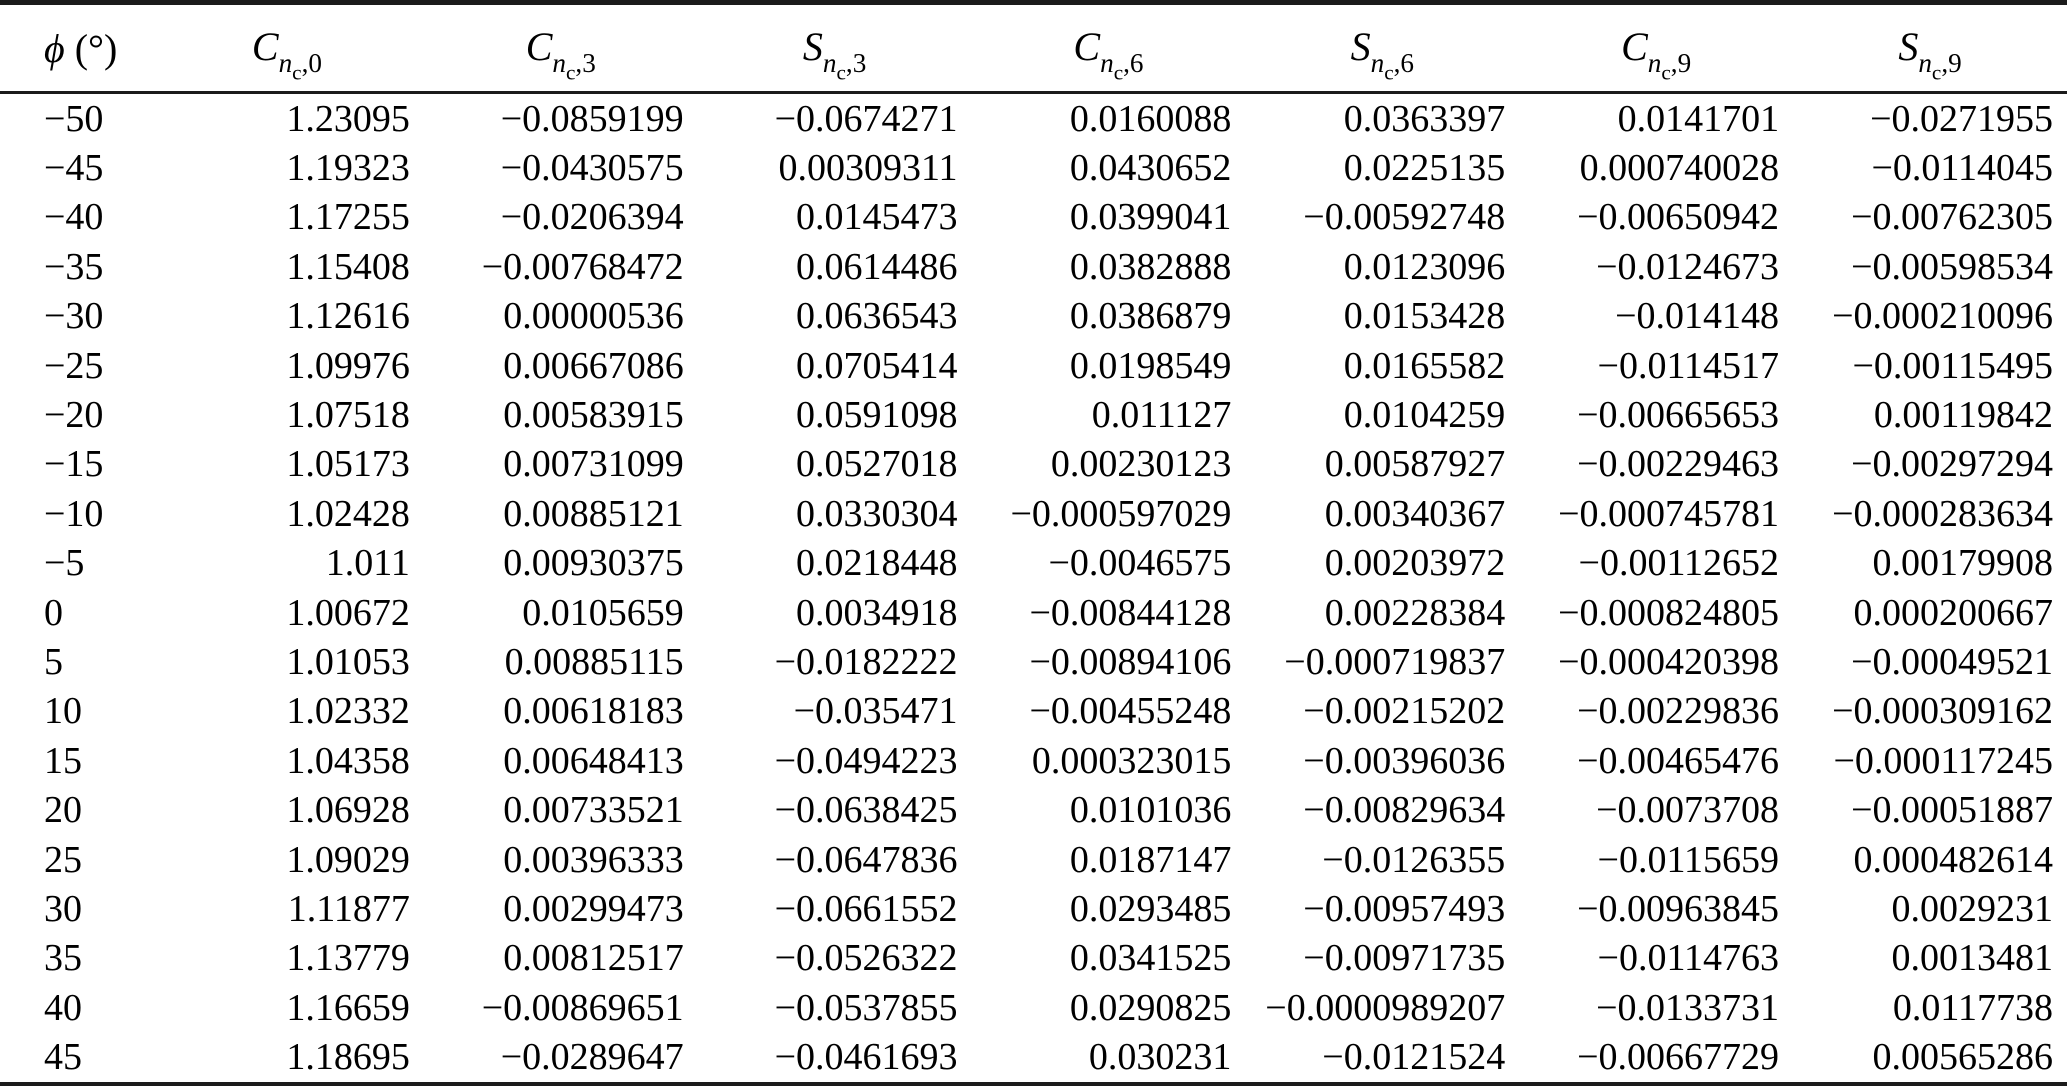 Image resolution: width=2067 pixels, height=1091 pixels. I want to click on column-header-s6: Snc,6, so click(1382, 48).